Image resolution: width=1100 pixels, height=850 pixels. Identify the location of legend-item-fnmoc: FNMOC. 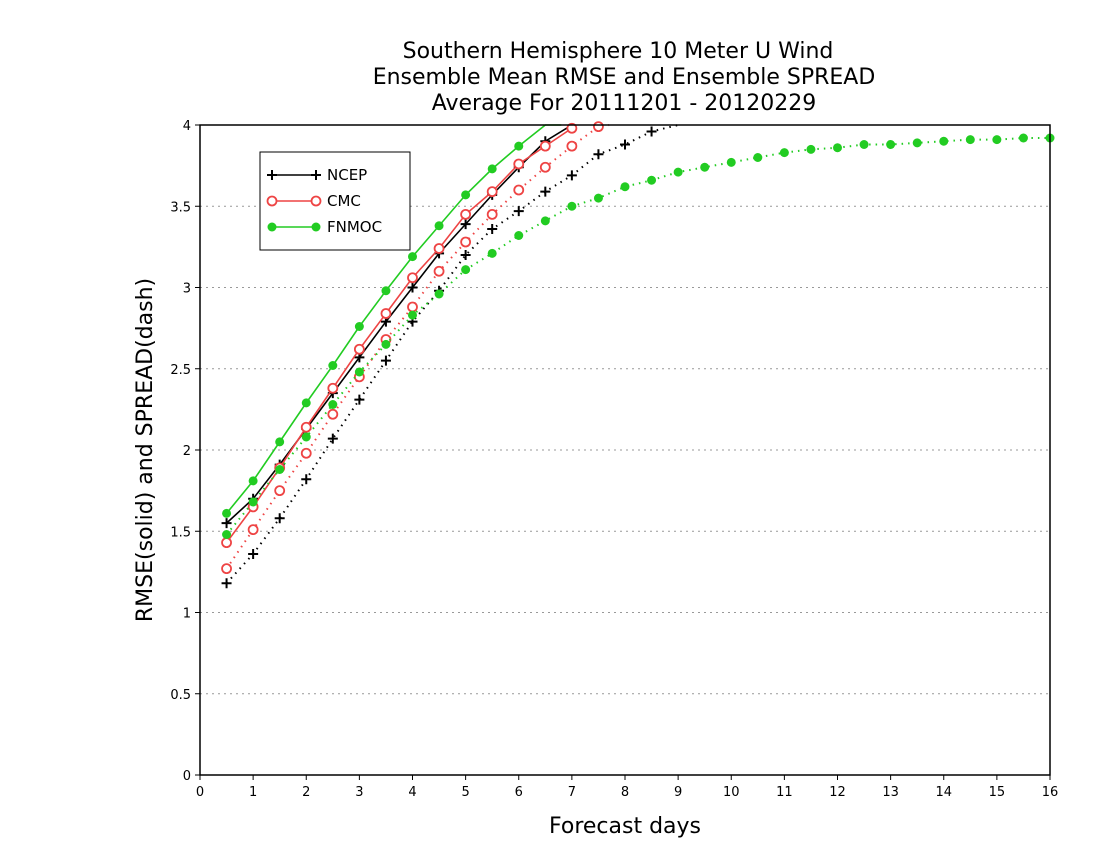
(324, 227).